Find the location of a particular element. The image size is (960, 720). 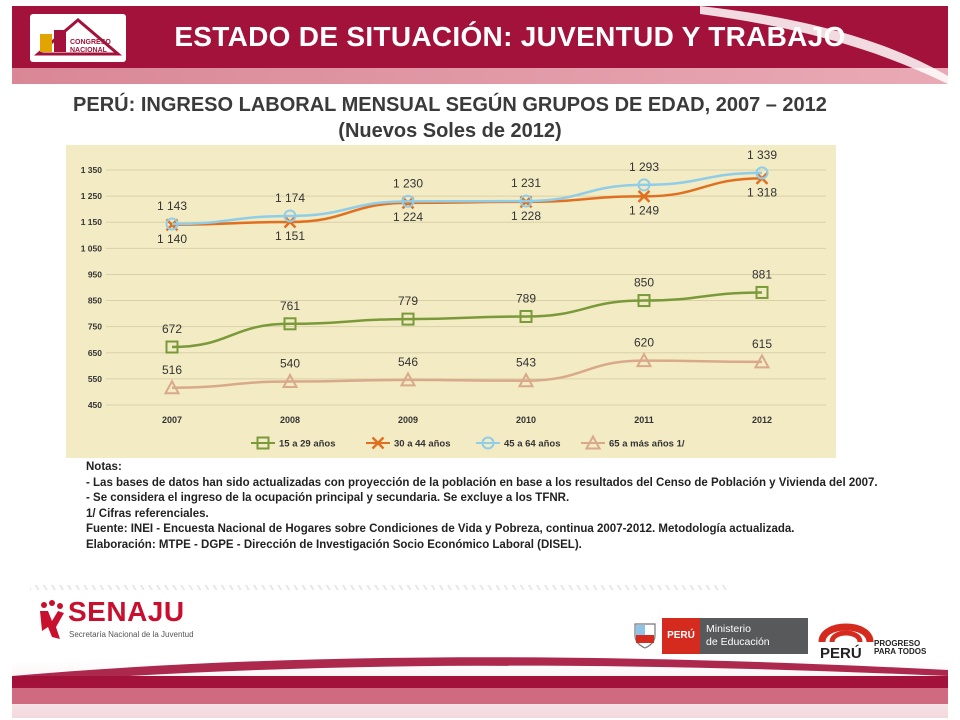

data-label: 1 228 is located at coordinates (526, 216).